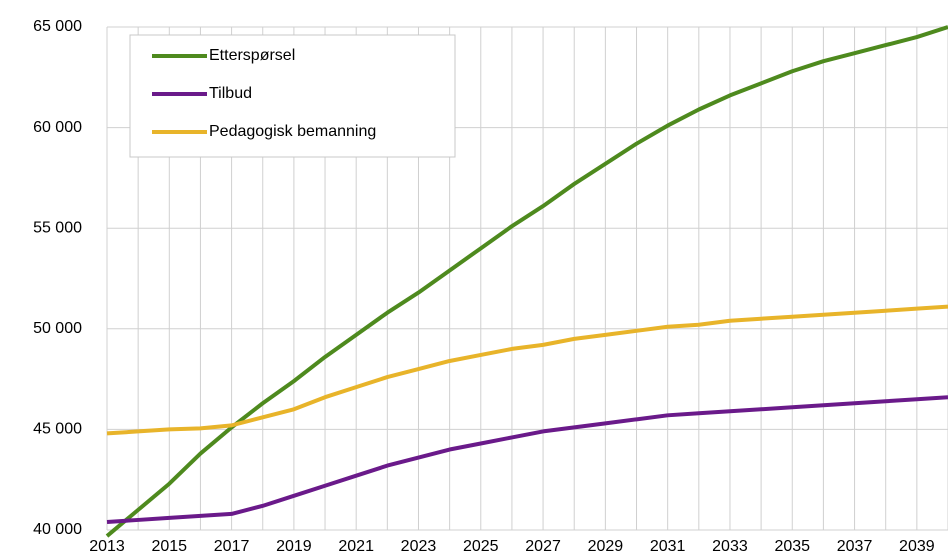  Describe the element at coordinates (169, 546) in the screenshot. I see `x-tick-label: 2015` at that location.